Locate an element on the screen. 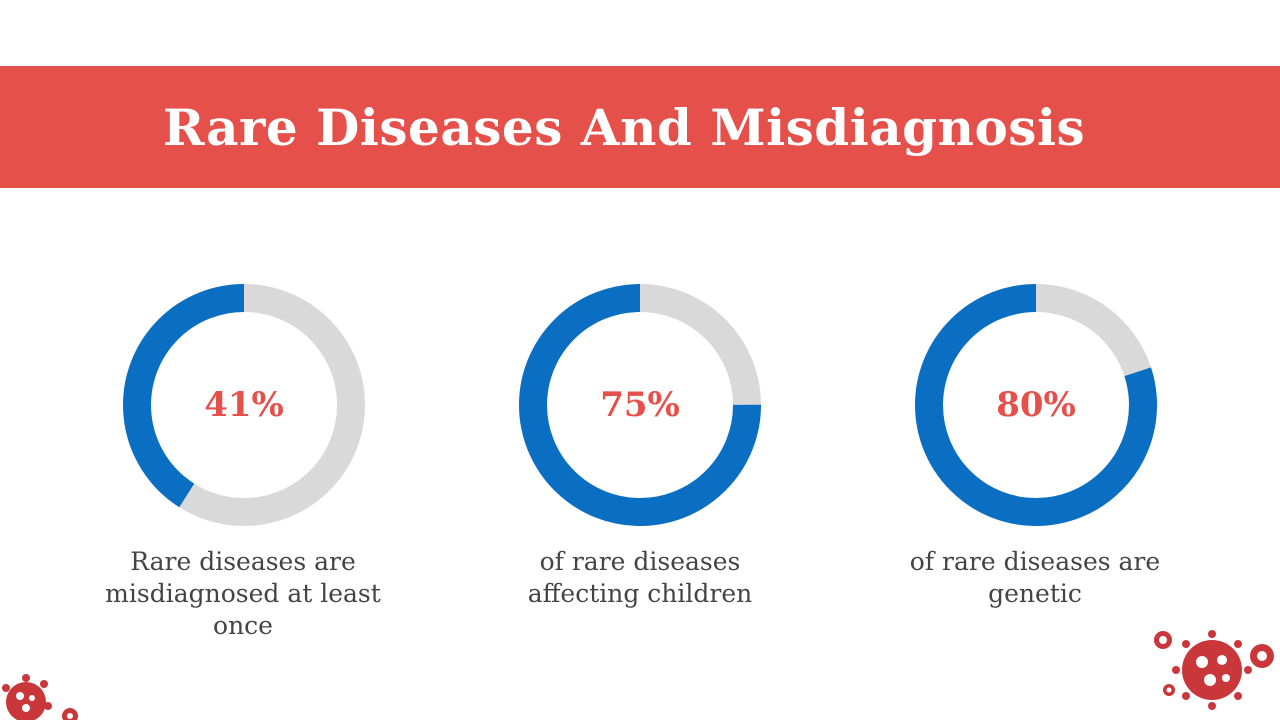 This screenshot has height=720, width=1280. donut-percent-label-1: 41% is located at coordinates (244, 405).